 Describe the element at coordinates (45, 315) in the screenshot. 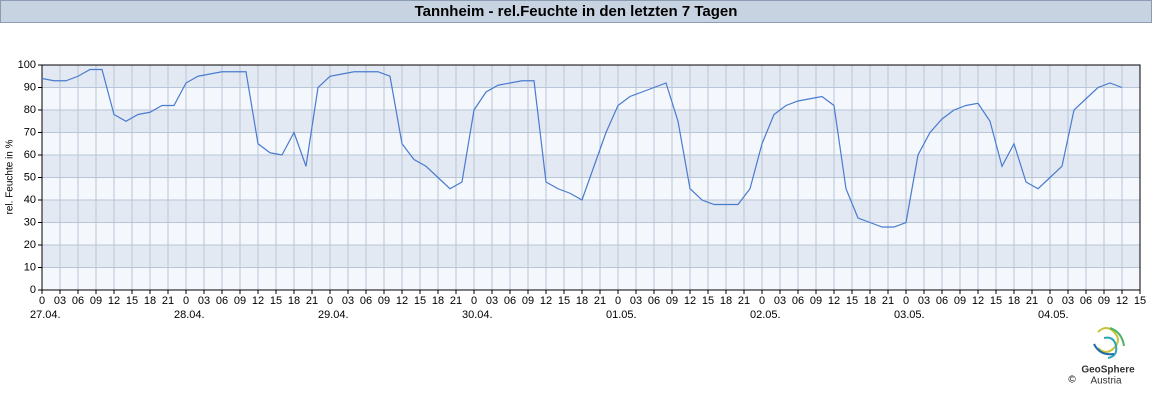

I see `date-label: 27.04.` at that location.